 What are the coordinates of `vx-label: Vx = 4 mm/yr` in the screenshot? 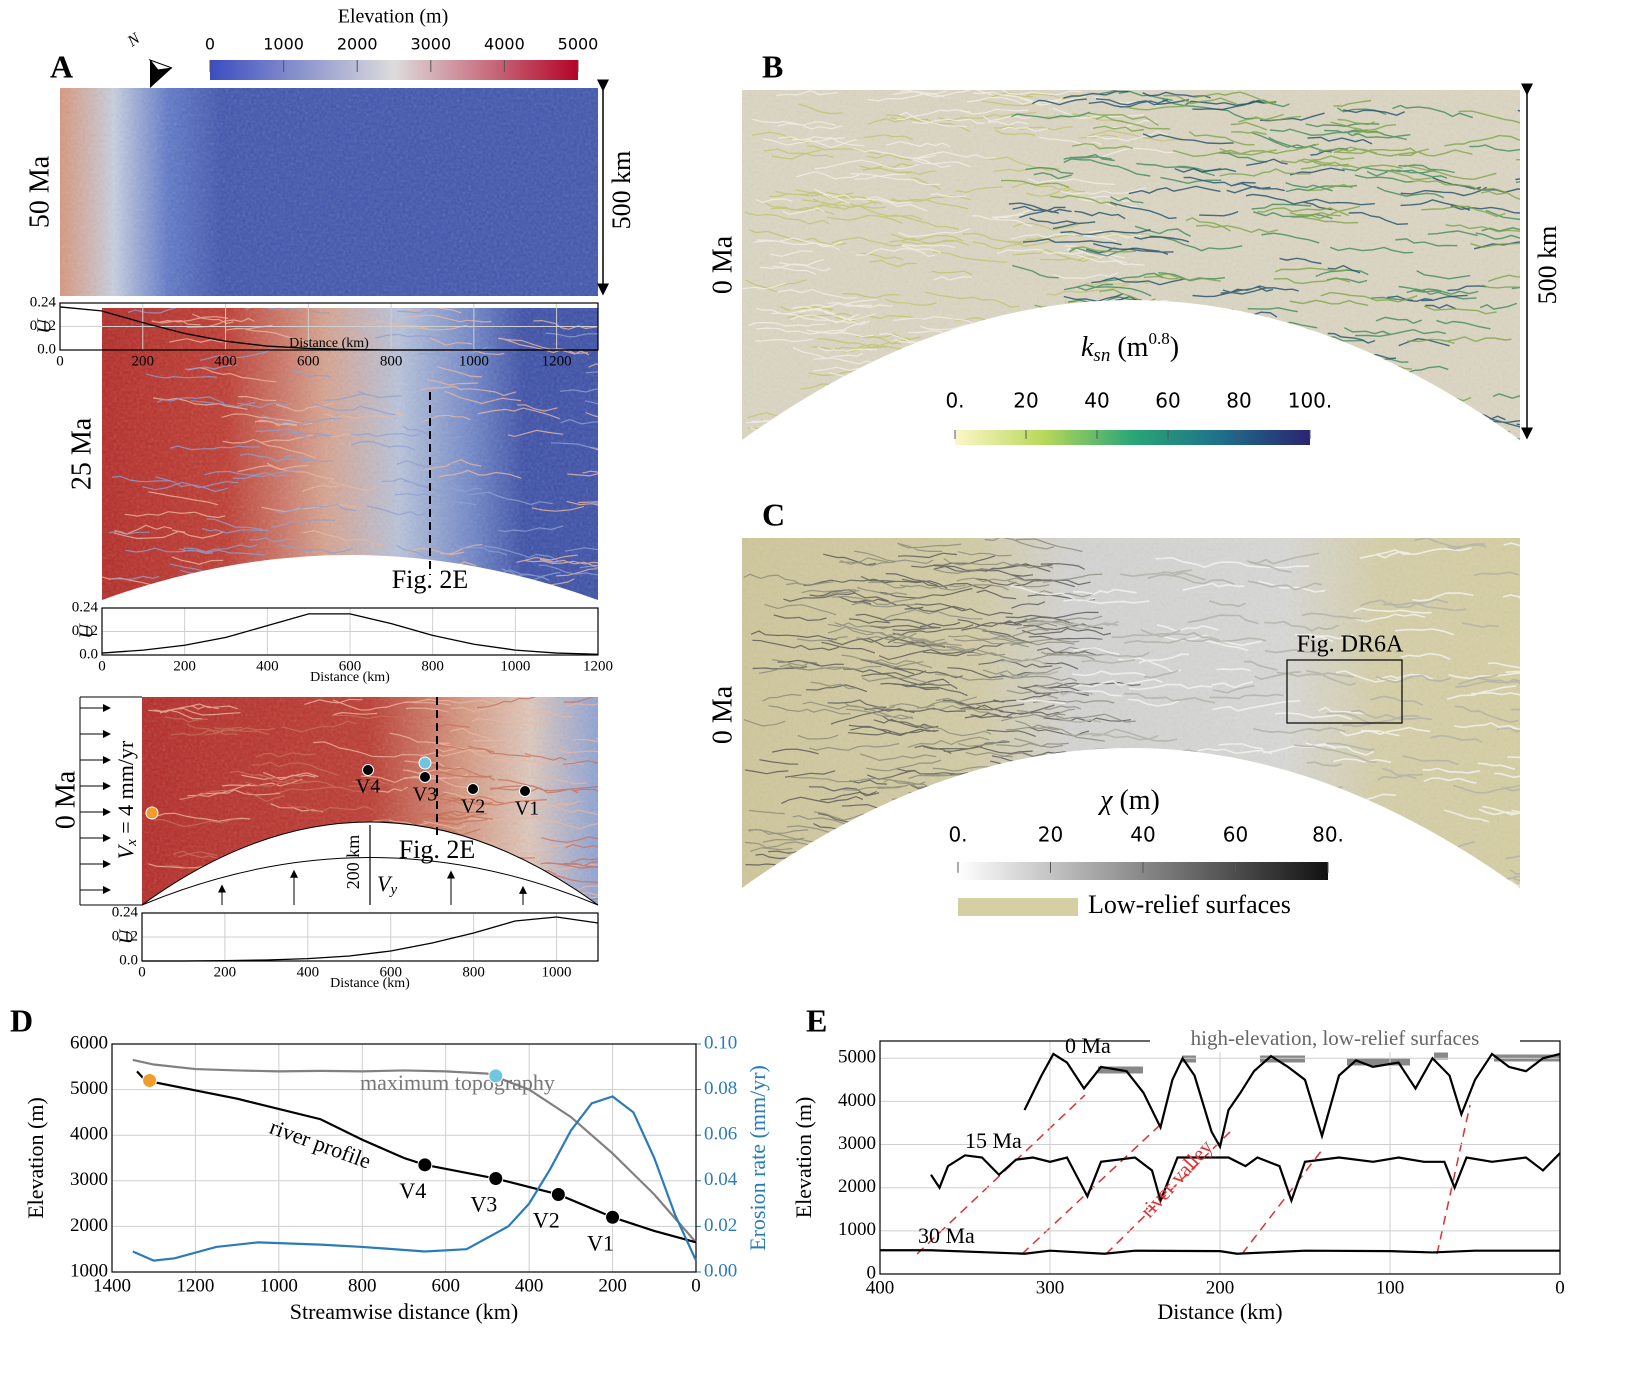 It's located at (126, 799).